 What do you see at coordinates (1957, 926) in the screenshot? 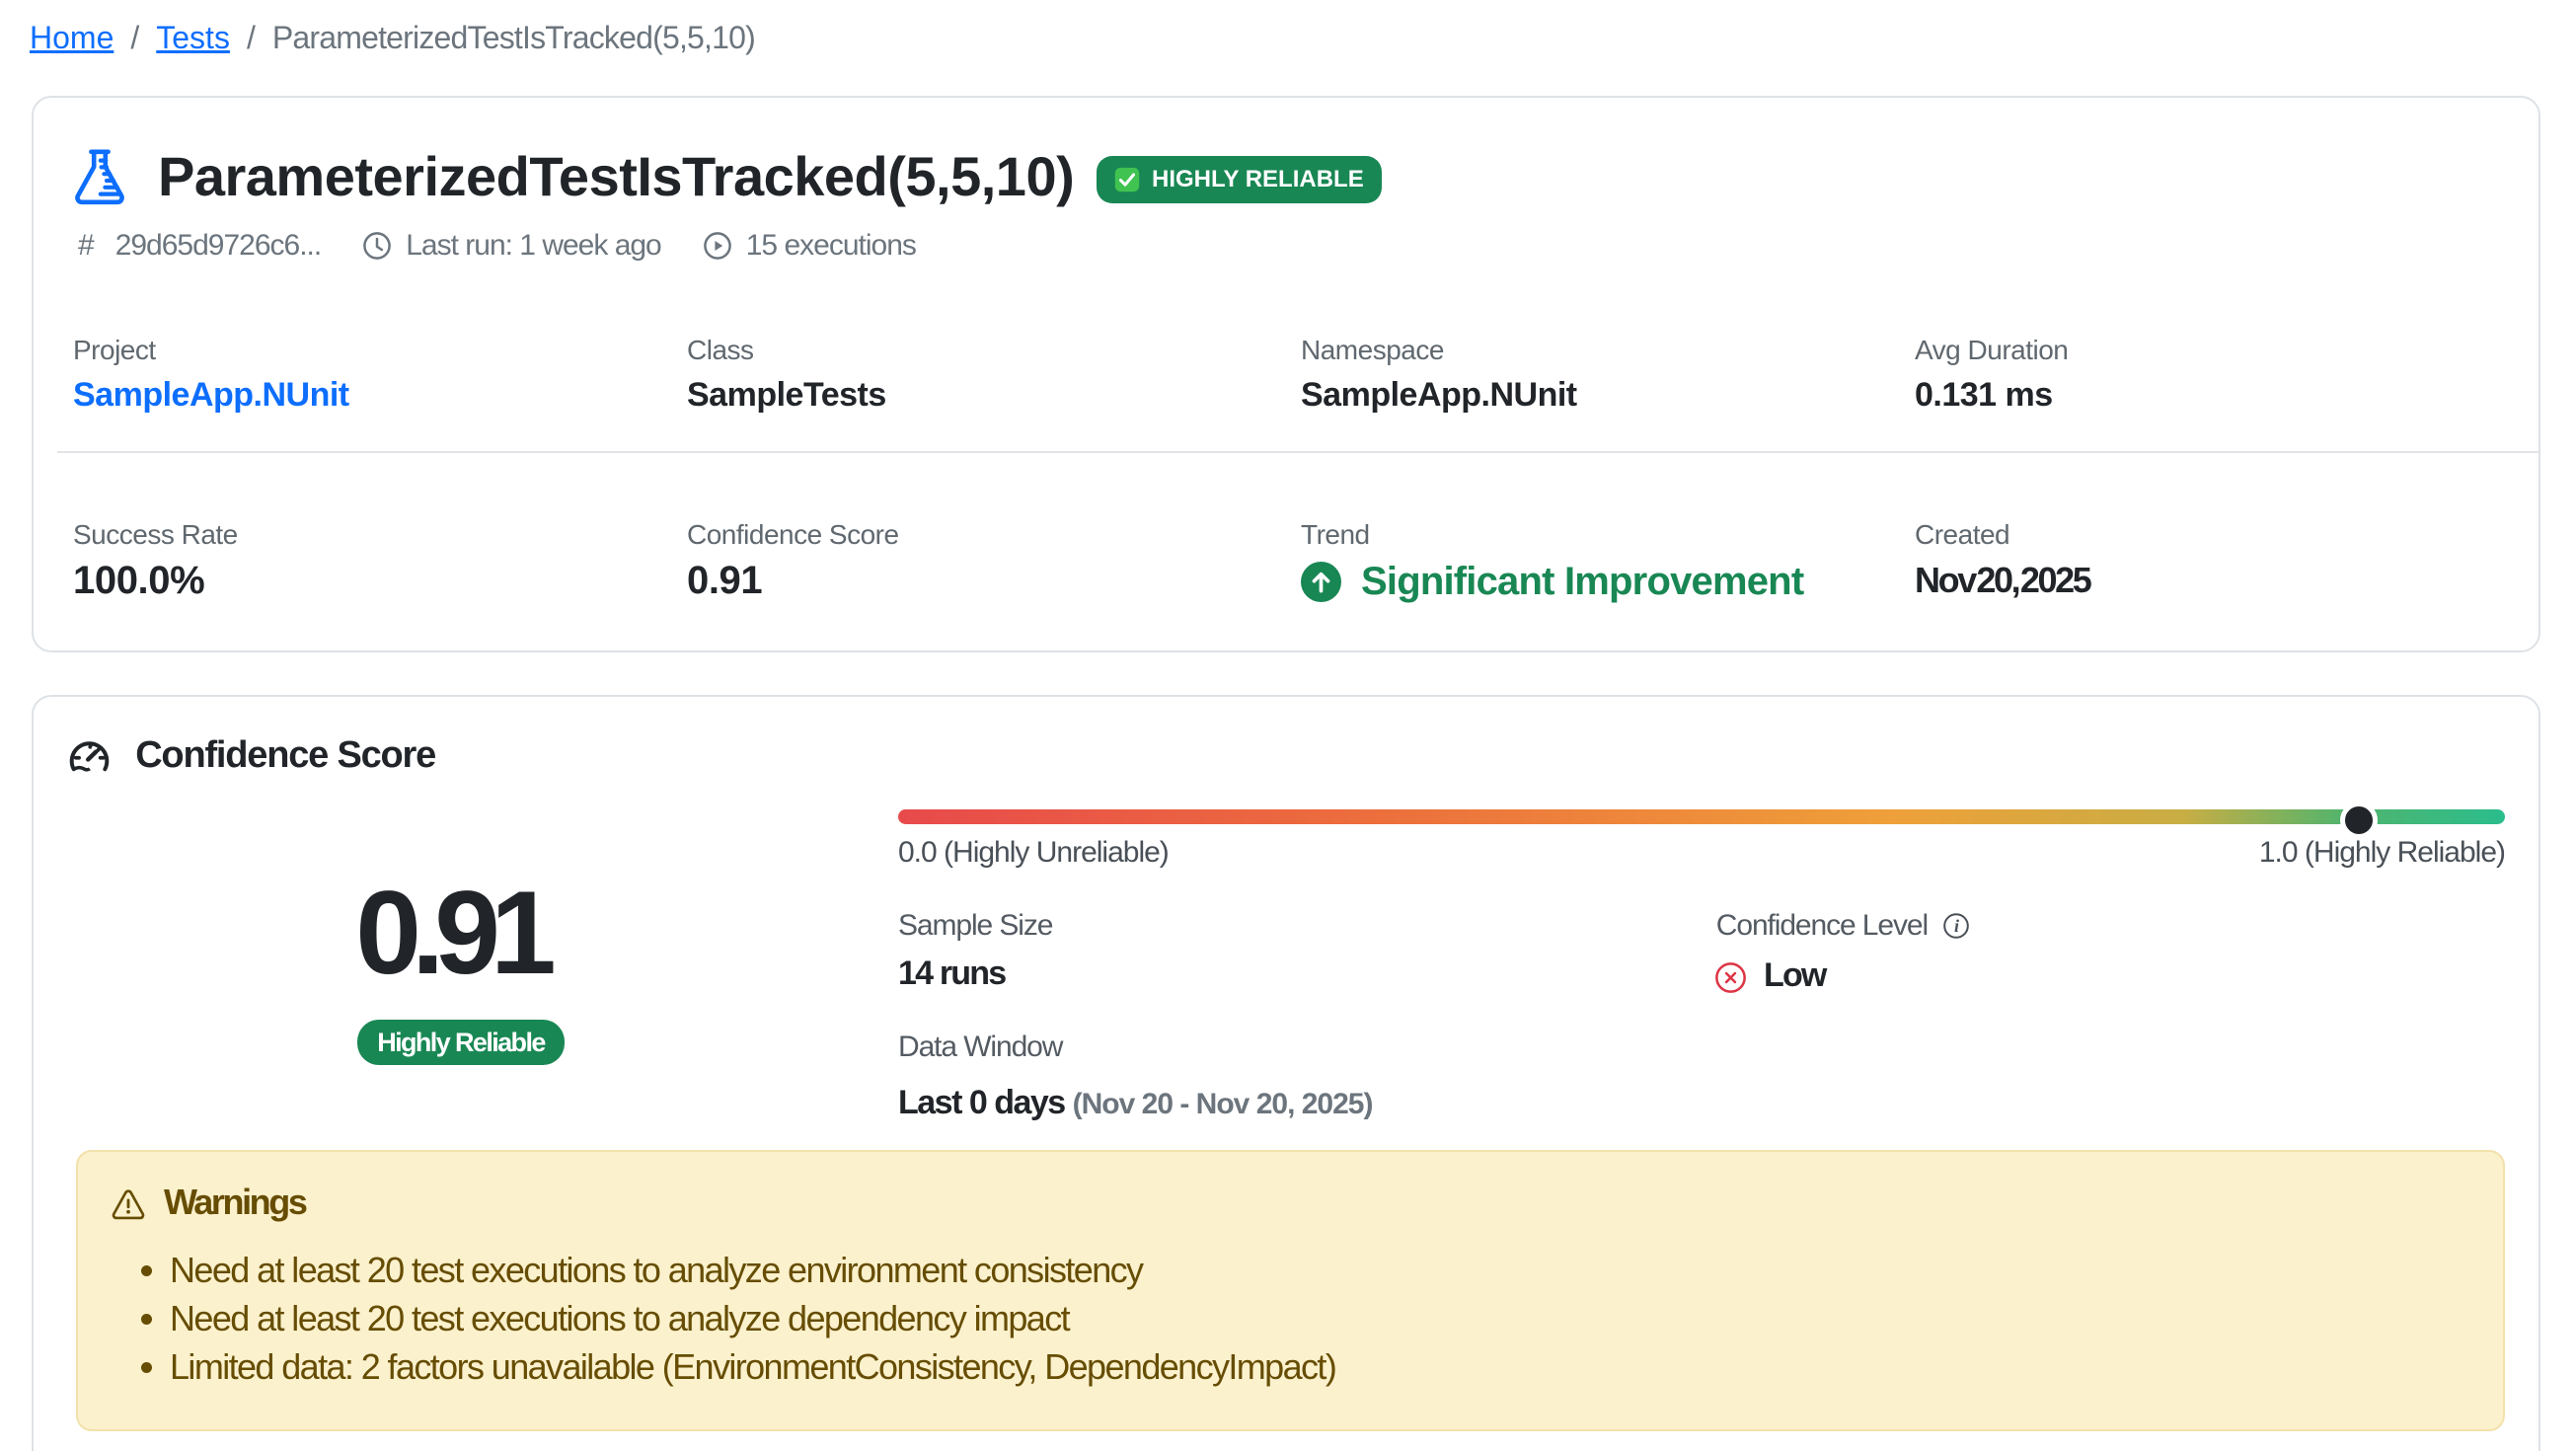
I see `svg-text: i` at bounding box center [1957, 926].